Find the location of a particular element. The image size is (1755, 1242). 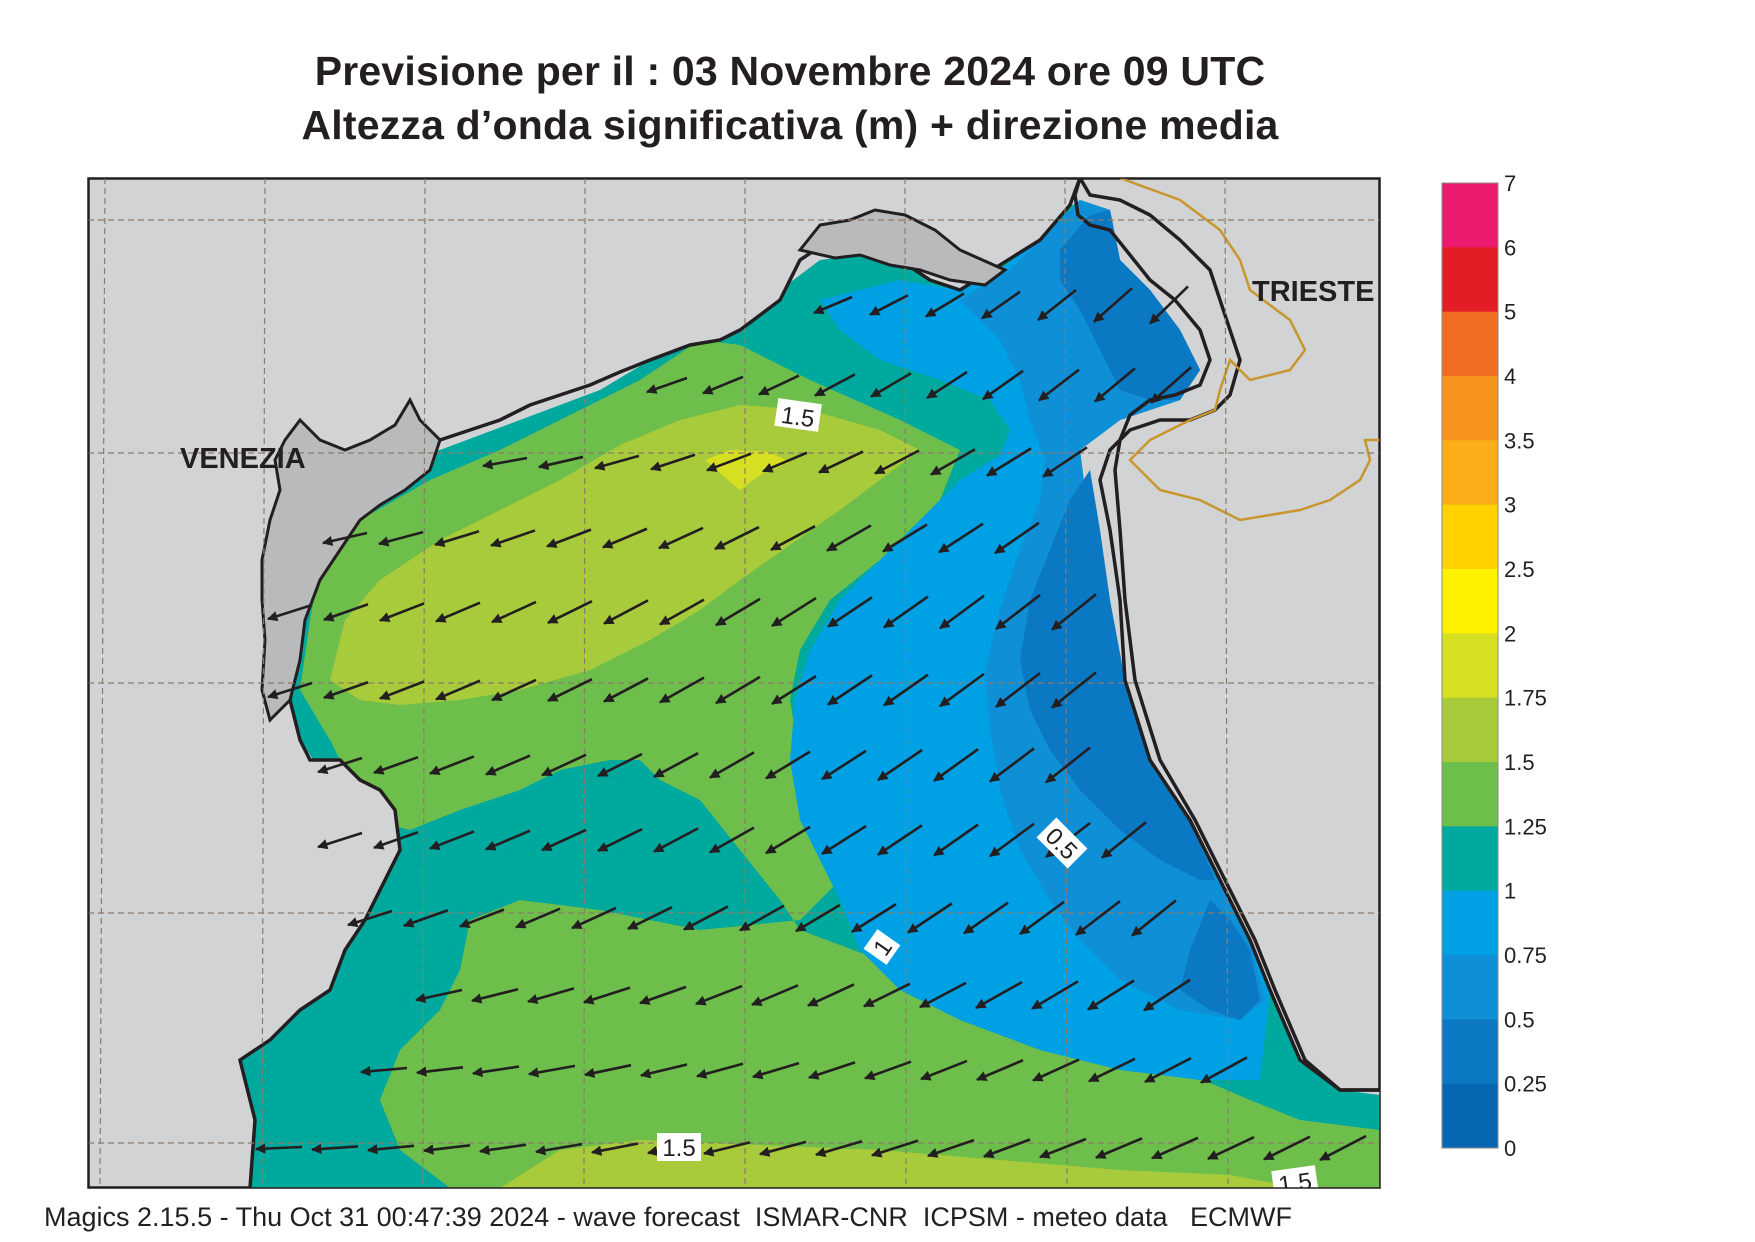

svg-text: 1.5 is located at coordinates (1295, 1183).